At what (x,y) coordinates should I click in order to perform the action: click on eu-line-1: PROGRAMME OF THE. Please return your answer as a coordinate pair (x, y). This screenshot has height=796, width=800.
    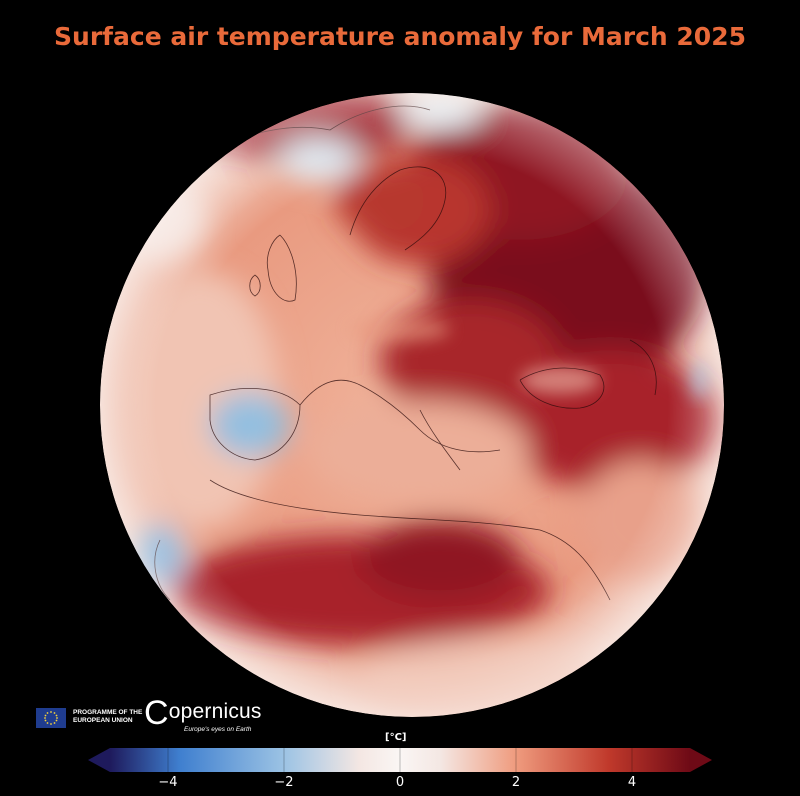
    Looking at the image, I should click on (108, 712).